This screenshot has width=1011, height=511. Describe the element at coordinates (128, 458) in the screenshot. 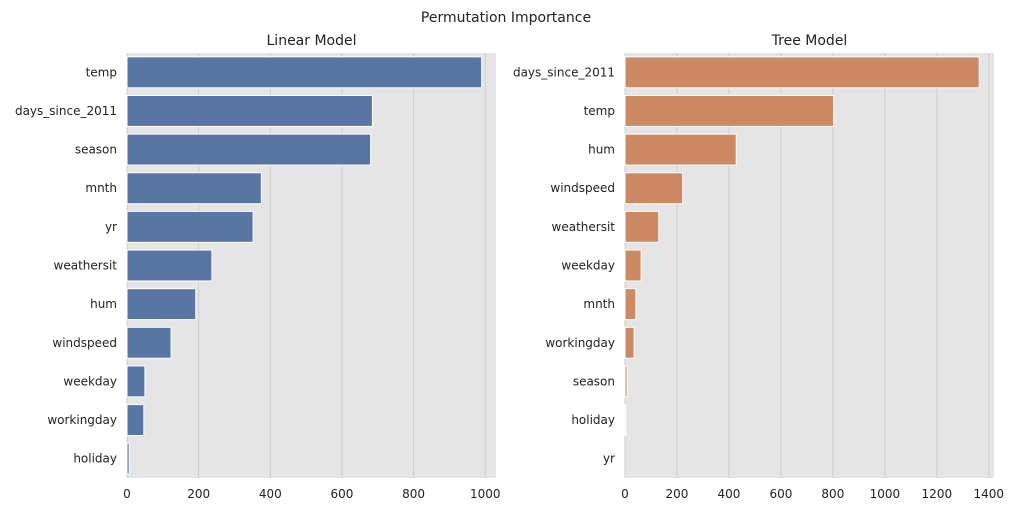

I see `linear-model-bar-holiday` at that location.